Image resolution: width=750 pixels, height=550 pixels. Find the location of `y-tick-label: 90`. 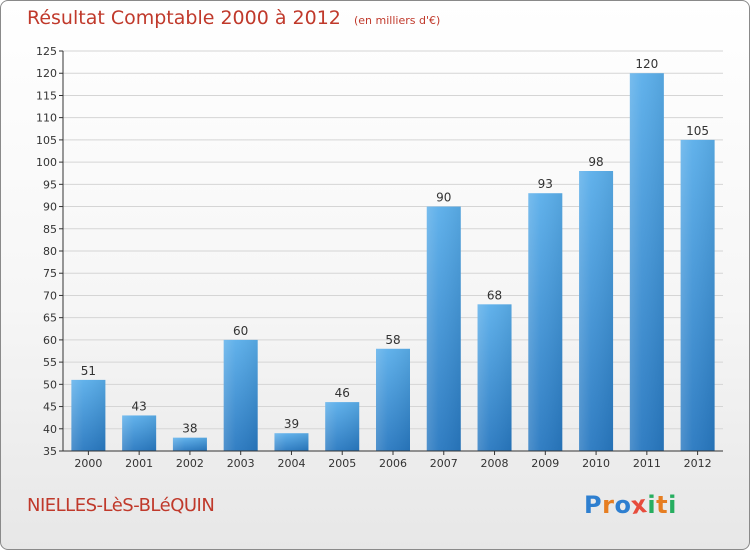

y-tick-label: 90 is located at coordinates (50, 207).